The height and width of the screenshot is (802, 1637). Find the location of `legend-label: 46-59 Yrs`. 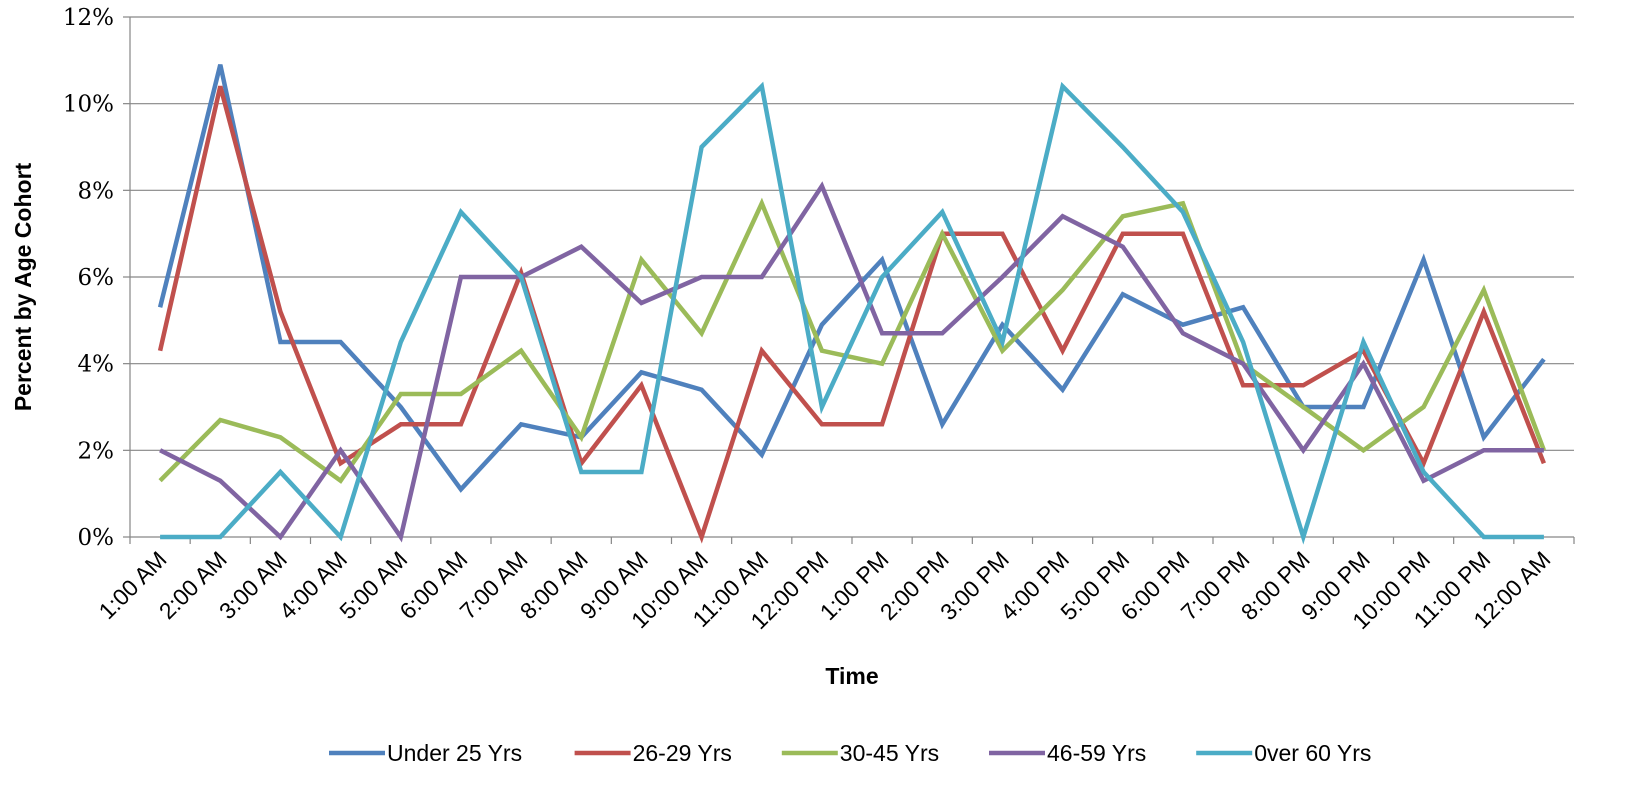

legend-label: 46-59 Yrs is located at coordinates (1096, 753).